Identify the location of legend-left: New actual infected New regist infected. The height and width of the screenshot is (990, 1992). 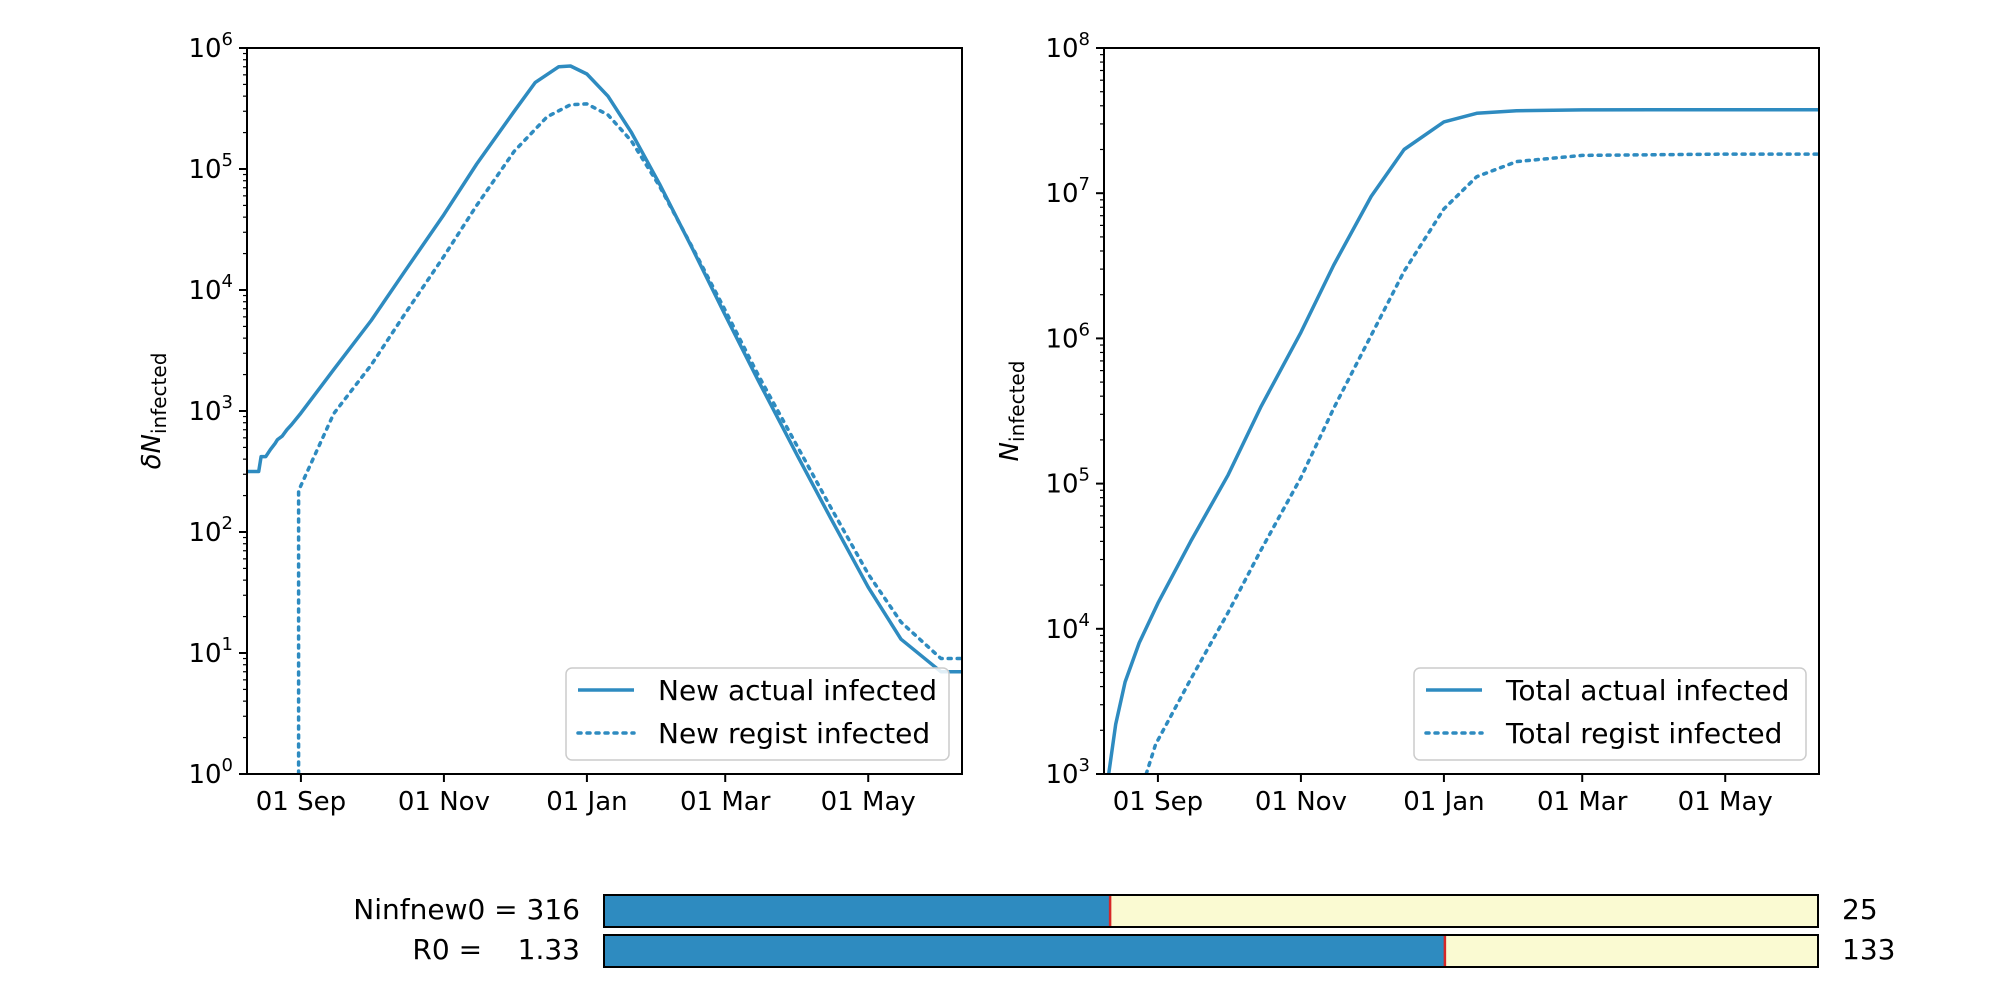
(757, 714).